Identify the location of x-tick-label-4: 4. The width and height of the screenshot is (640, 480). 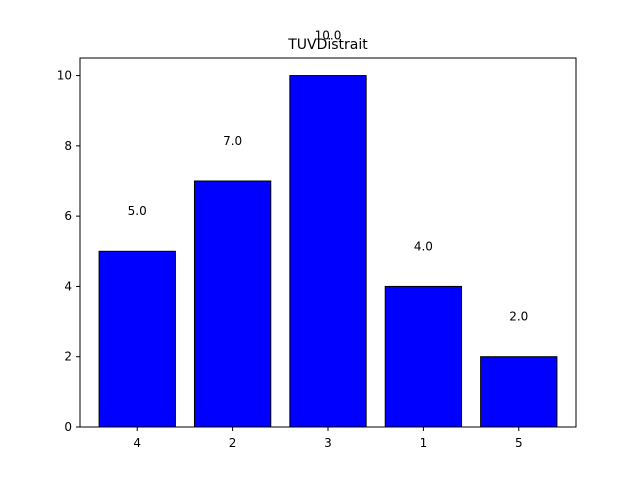
(137, 443).